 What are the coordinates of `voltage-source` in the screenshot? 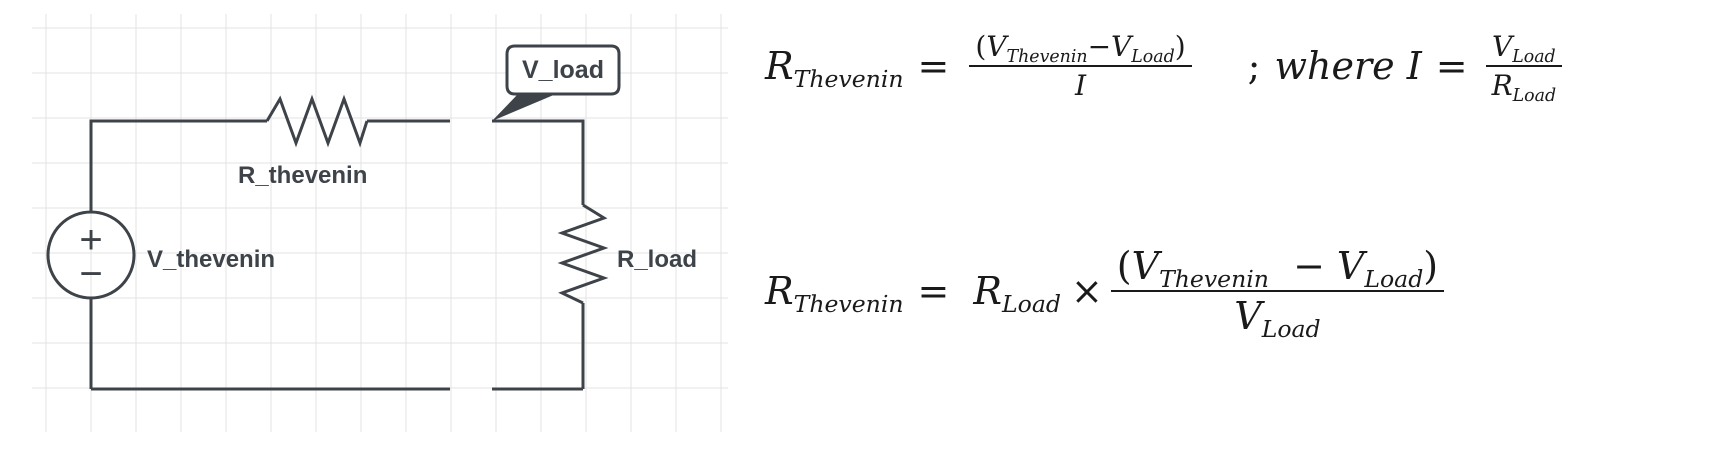 It's located at (91, 255).